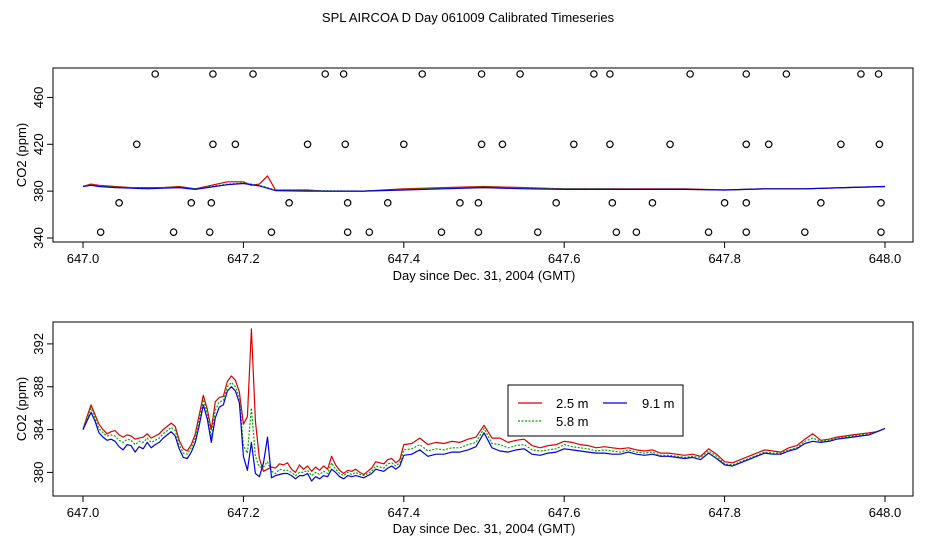 This screenshot has width=936, height=540. I want to click on legend-label-2-5m: 2.5 m, so click(572, 403).